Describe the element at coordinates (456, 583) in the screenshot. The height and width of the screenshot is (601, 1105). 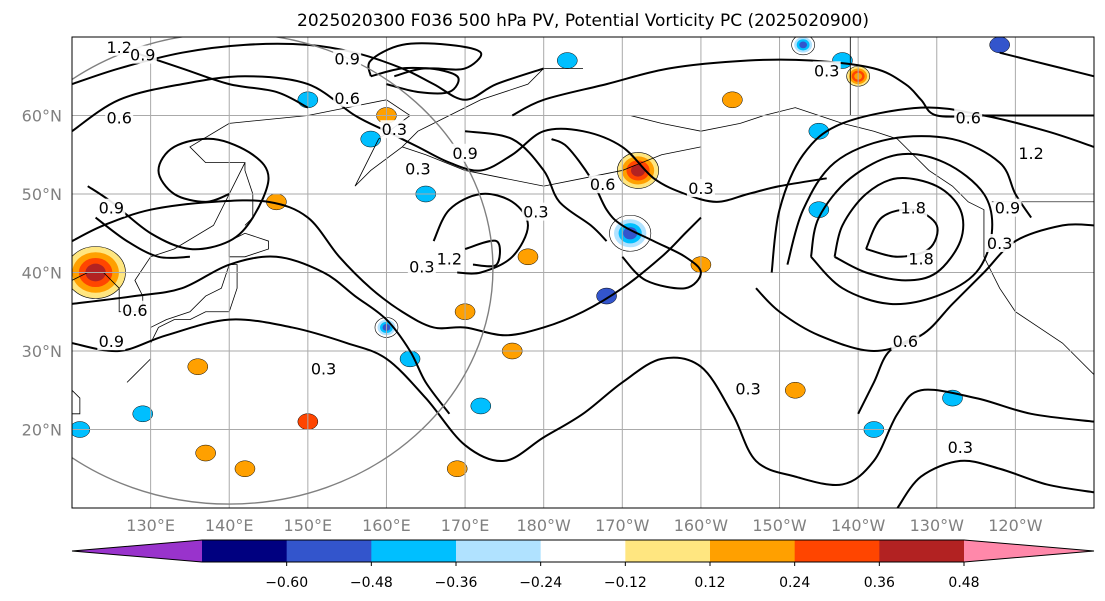
I see `colorbar-tick-label: −0.36` at that location.